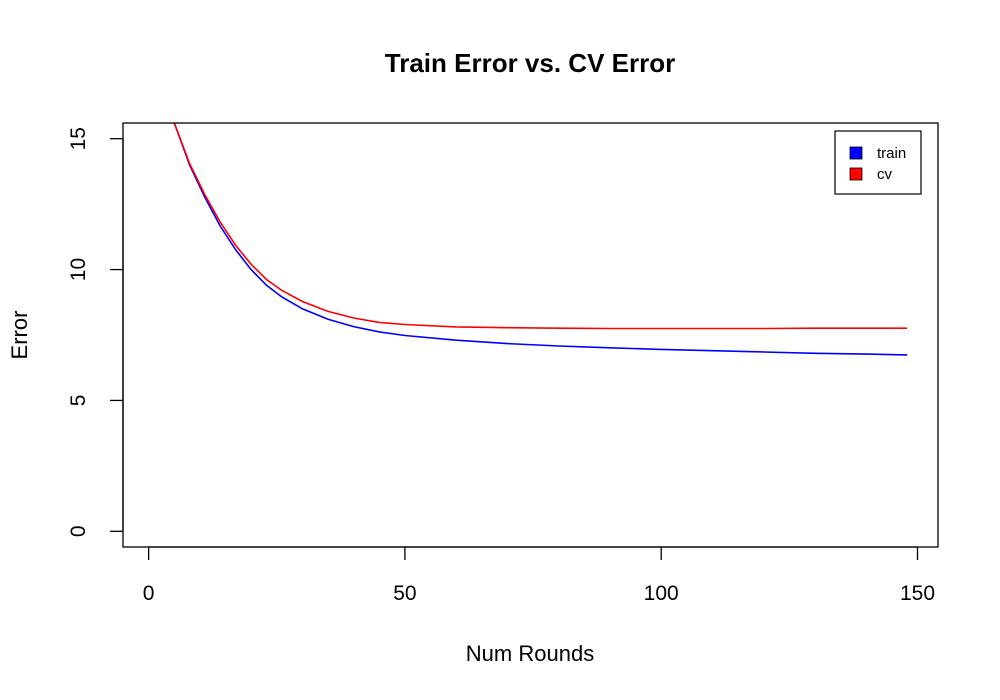 This screenshot has height=700, width=1000. I want to click on y-tick-label: 5, so click(78, 401).